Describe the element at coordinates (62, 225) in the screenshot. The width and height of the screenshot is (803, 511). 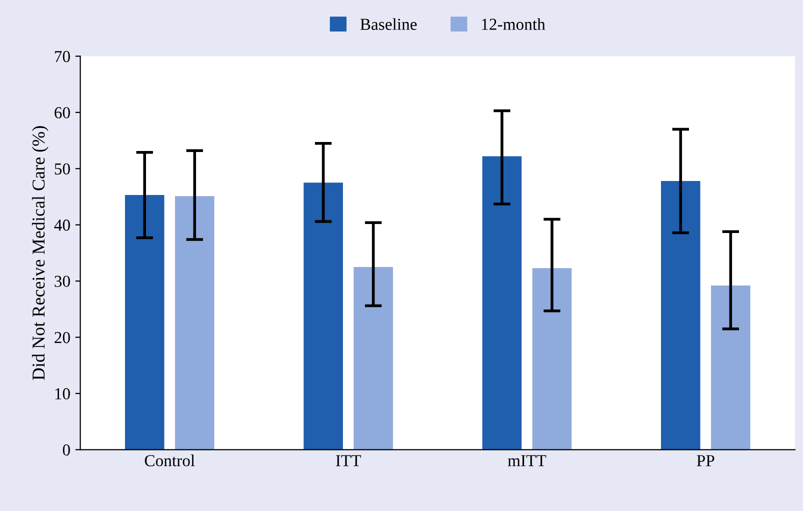
I see `y-tick-label: 40` at that location.